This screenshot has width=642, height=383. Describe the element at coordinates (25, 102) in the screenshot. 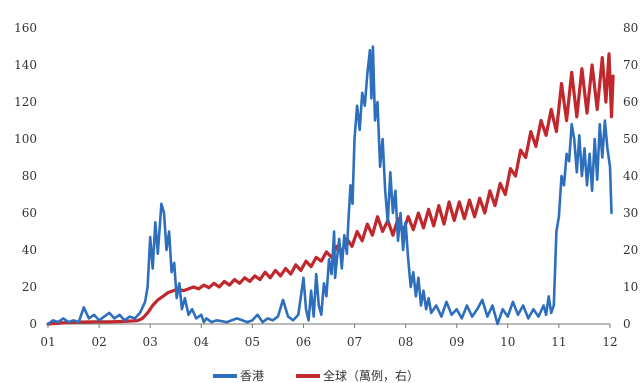

I see `left-tick-label: 120` at that location.